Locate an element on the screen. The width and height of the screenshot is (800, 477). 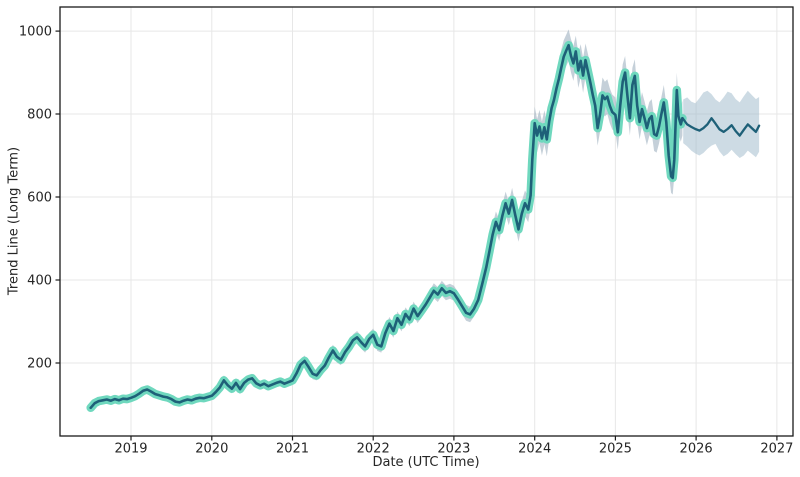
x-tick-label-2024: 2024 is located at coordinates (534, 449).